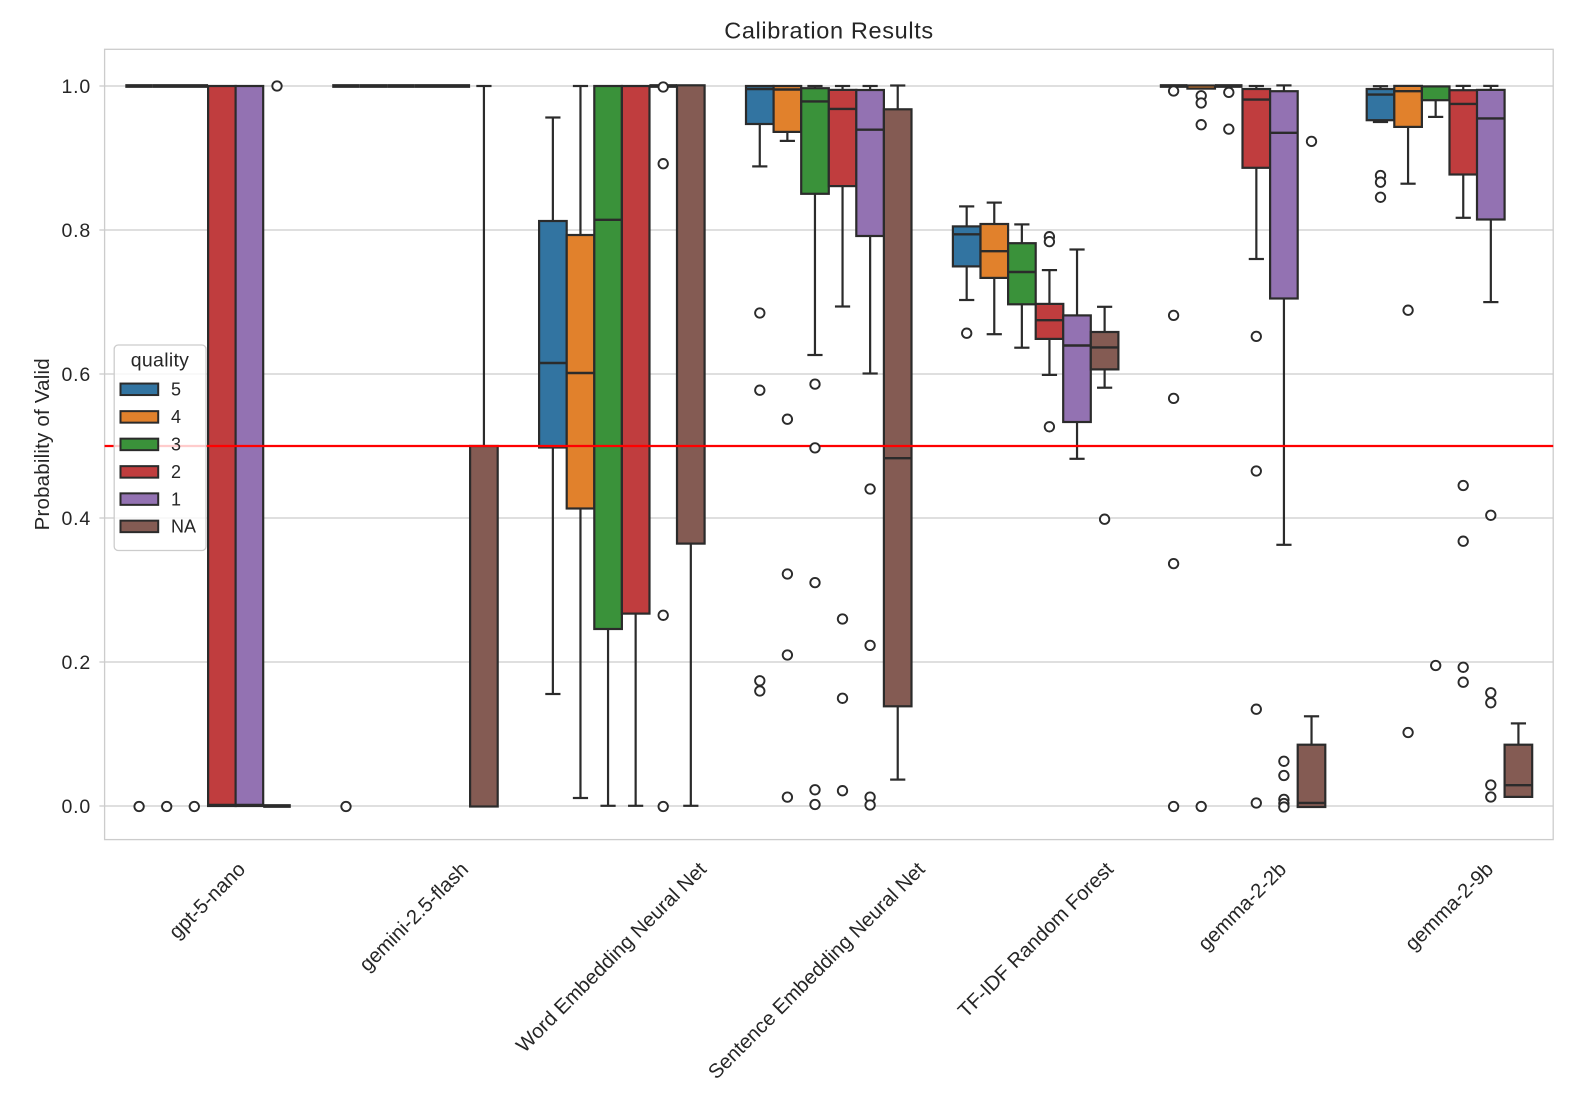  I want to click on svg-text: 0.0, so click(76, 807).